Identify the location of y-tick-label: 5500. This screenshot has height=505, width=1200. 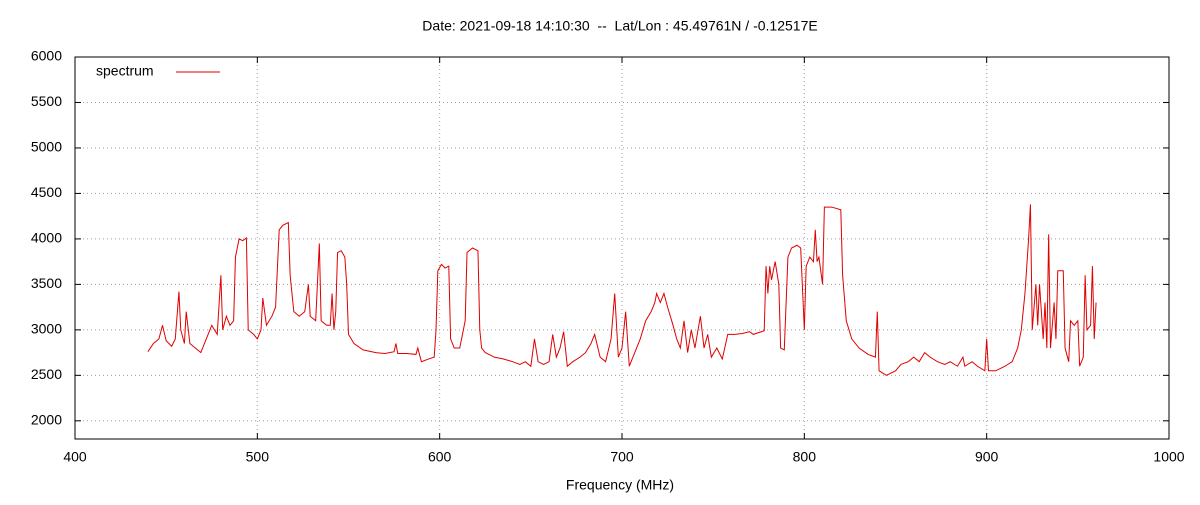
(46, 101).